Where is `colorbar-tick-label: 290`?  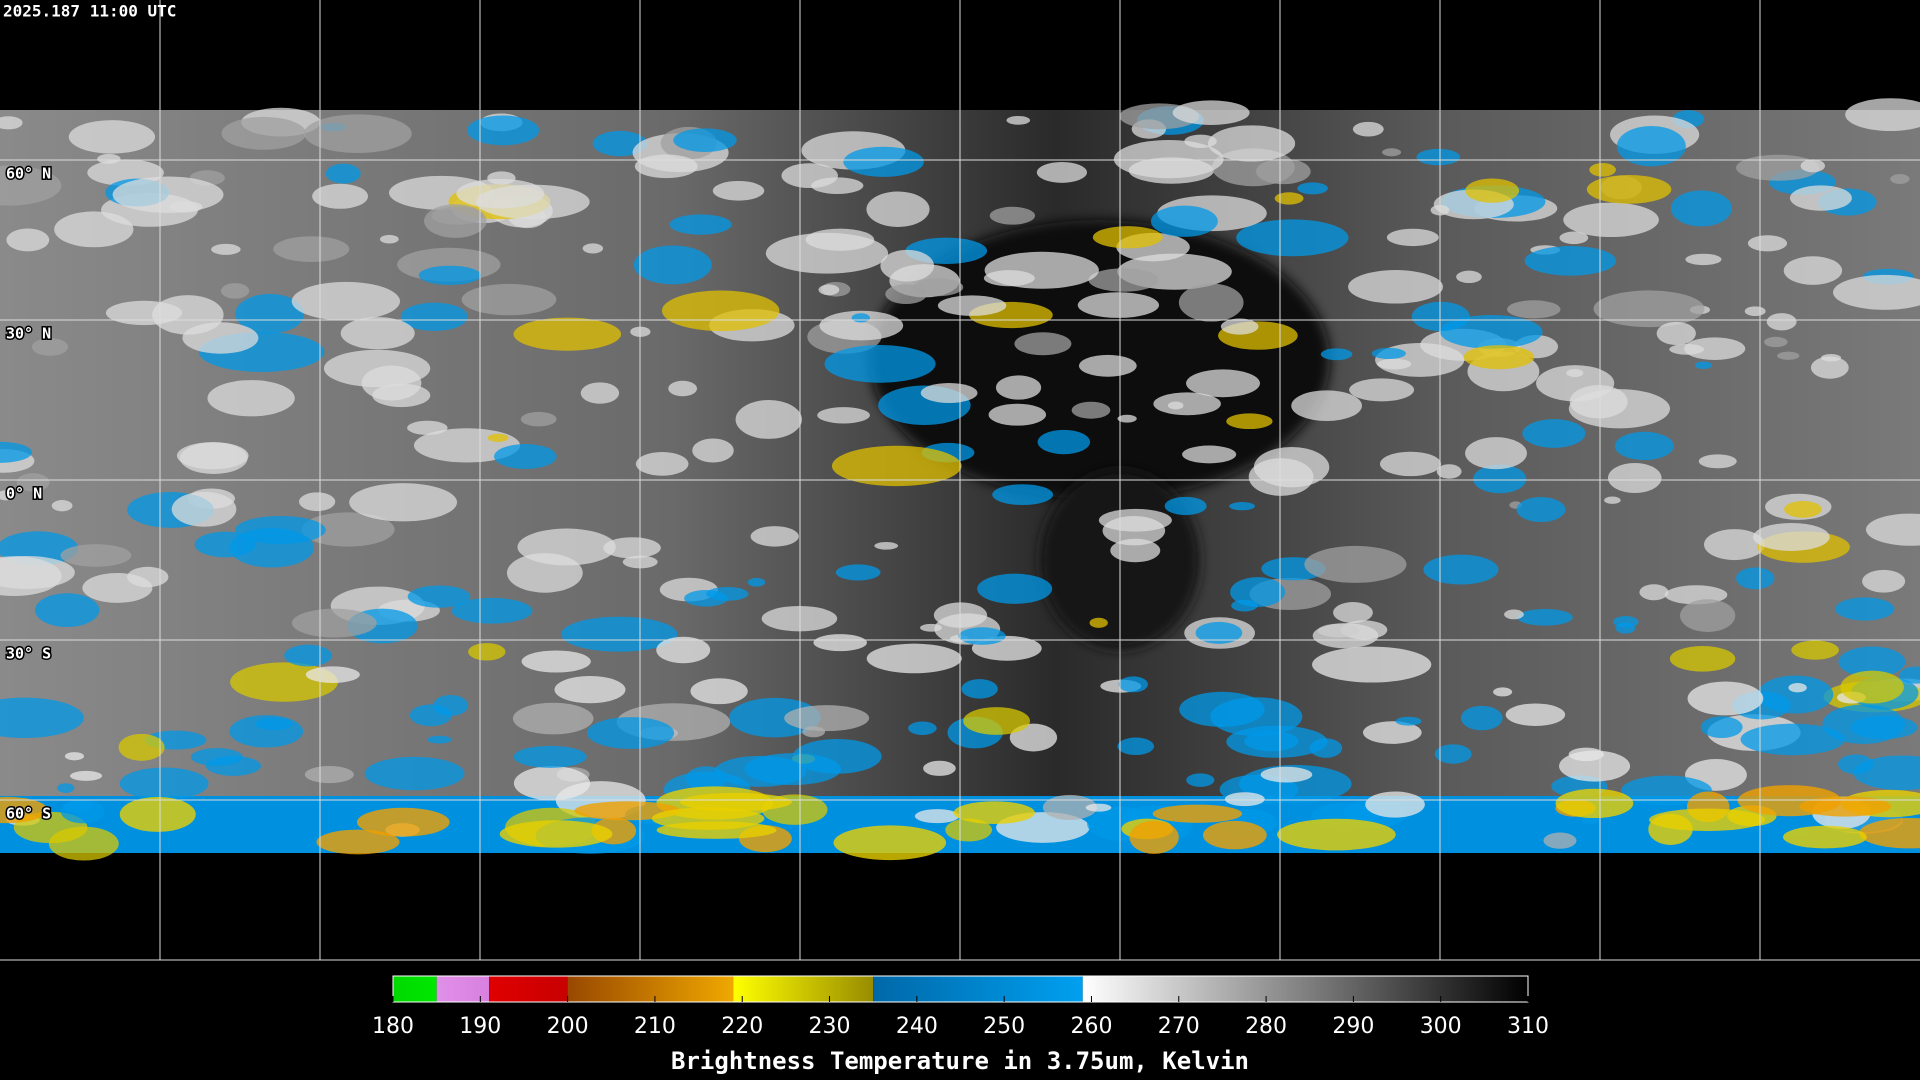
colorbar-tick-label: 290 is located at coordinates (1353, 1026).